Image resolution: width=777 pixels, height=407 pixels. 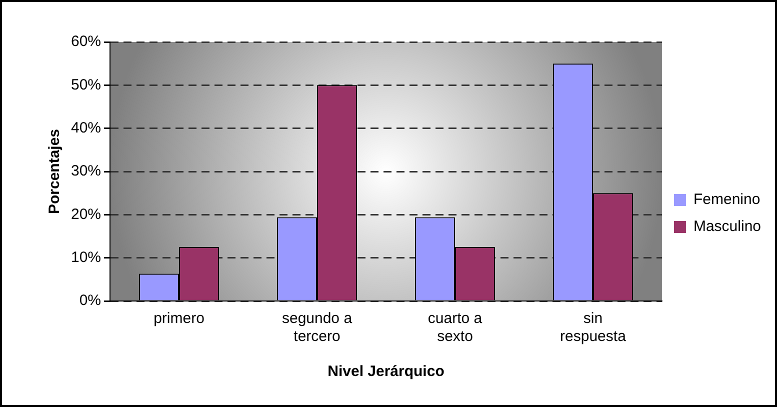 What do you see at coordinates (86, 257) in the screenshot?
I see `y-tick-label: 10%` at bounding box center [86, 257].